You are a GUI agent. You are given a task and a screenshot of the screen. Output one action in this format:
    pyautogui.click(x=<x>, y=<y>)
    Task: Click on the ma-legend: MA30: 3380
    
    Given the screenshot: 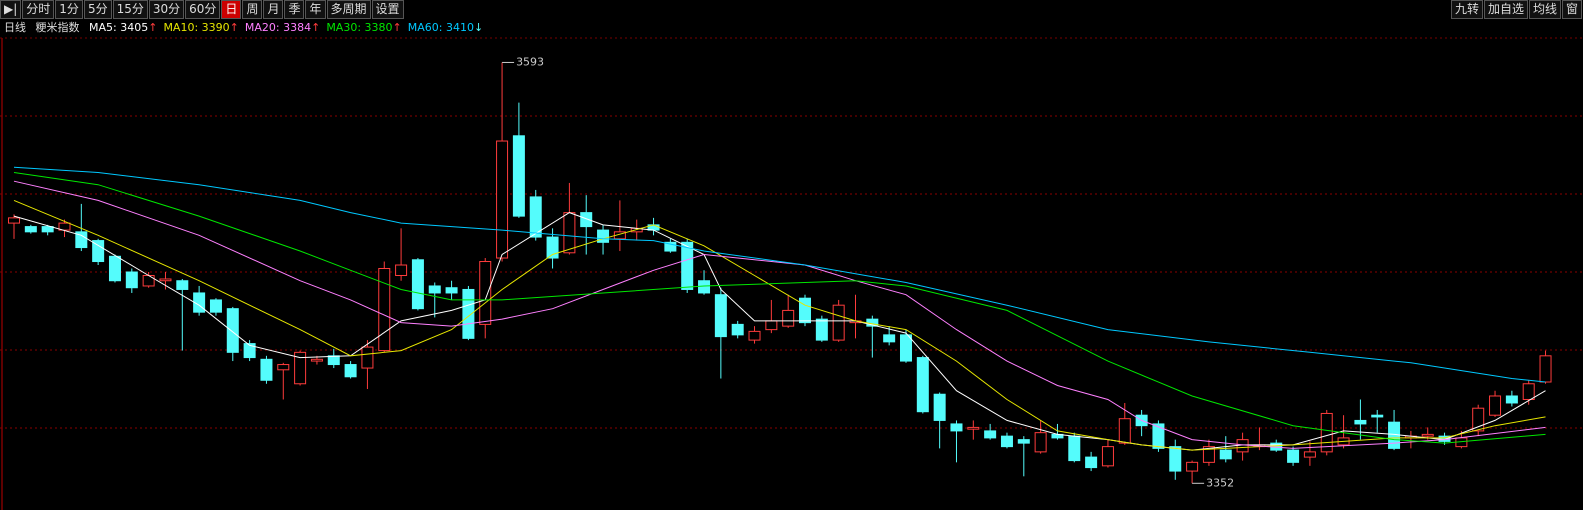 What is the action you would take?
    pyautogui.click(x=359, y=27)
    